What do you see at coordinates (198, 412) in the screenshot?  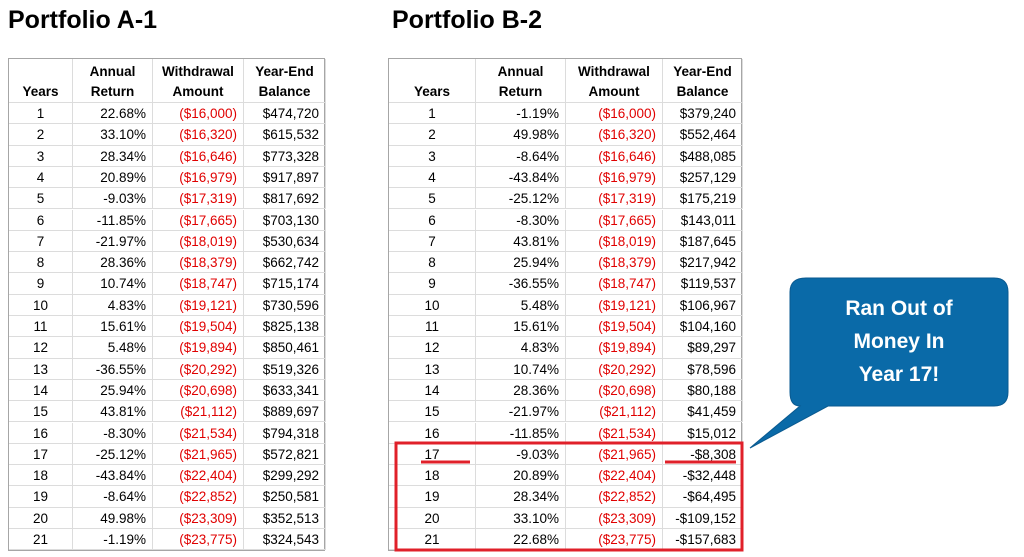 I see `table-cell: ($21,112)` at bounding box center [198, 412].